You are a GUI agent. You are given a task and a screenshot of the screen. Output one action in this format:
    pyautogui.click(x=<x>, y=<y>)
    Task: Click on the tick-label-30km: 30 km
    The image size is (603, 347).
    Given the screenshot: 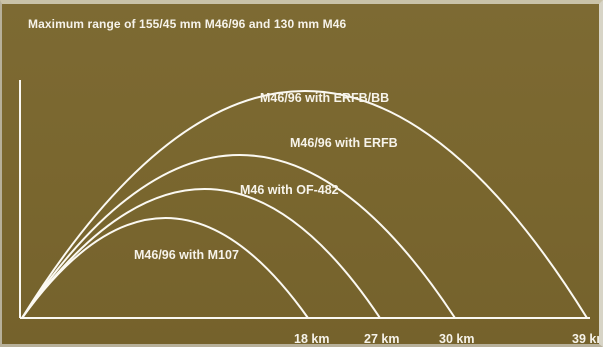 What is the action you would take?
    pyautogui.click(x=456, y=339)
    